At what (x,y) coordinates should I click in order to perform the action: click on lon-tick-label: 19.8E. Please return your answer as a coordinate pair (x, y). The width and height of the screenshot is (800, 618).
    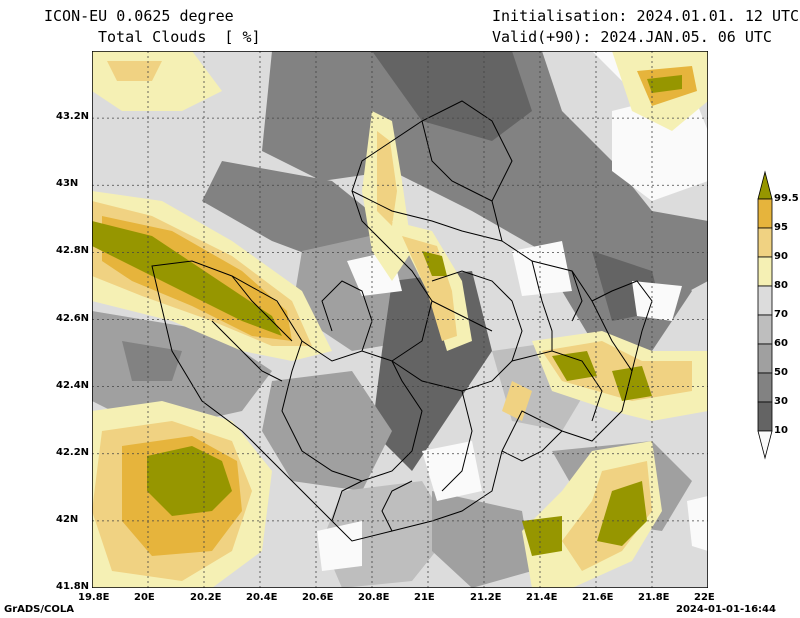
    Looking at the image, I should click on (94, 597).